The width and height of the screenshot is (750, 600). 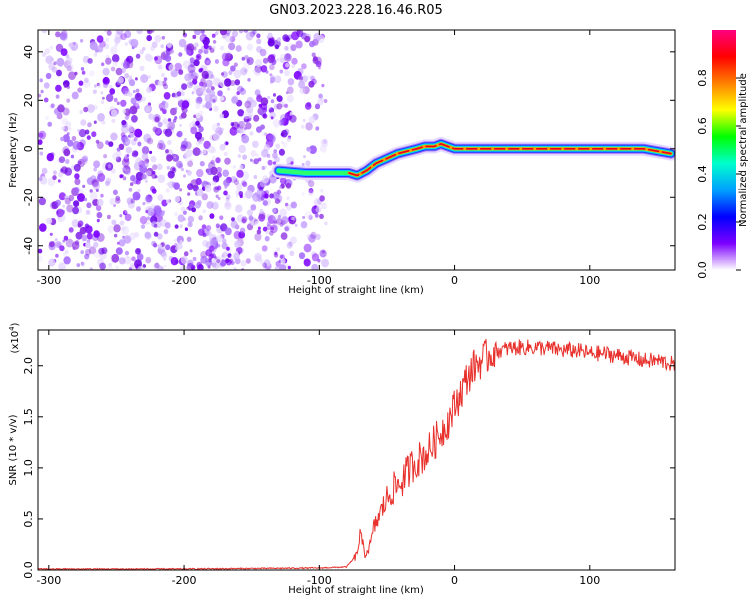 What do you see at coordinates (48, 280) in the screenshot?
I see `spectrogram-x-tick-label: -300` at bounding box center [48, 280].